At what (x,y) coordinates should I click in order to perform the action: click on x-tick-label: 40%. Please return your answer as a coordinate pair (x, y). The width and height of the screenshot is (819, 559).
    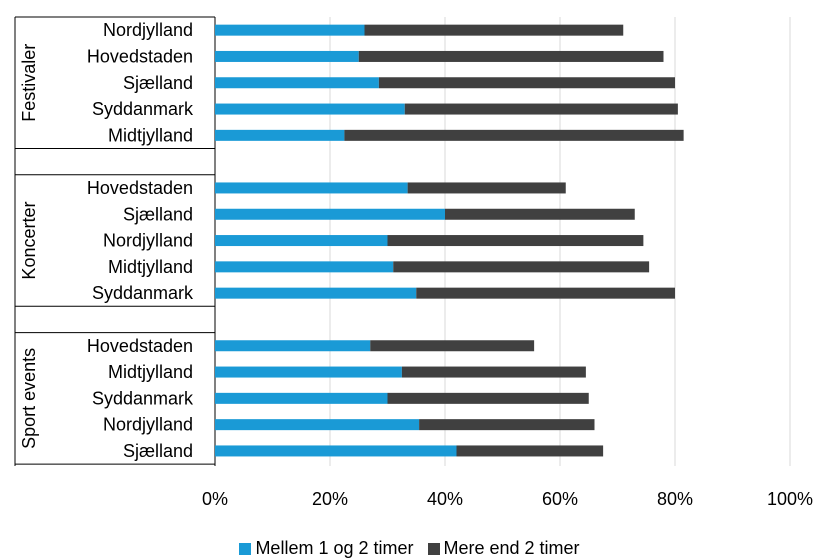
    Looking at the image, I should click on (445, 499).